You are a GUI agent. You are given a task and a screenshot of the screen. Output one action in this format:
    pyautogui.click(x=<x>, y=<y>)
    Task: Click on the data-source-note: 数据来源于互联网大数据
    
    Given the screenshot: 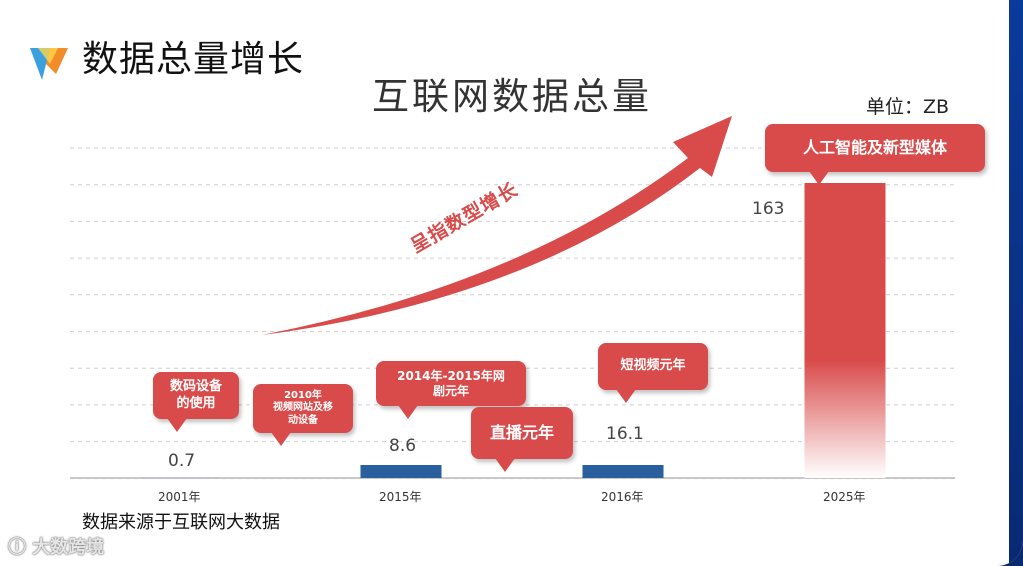 What is the action you would take?
    pyautogui.click(x=181, y=522)
    